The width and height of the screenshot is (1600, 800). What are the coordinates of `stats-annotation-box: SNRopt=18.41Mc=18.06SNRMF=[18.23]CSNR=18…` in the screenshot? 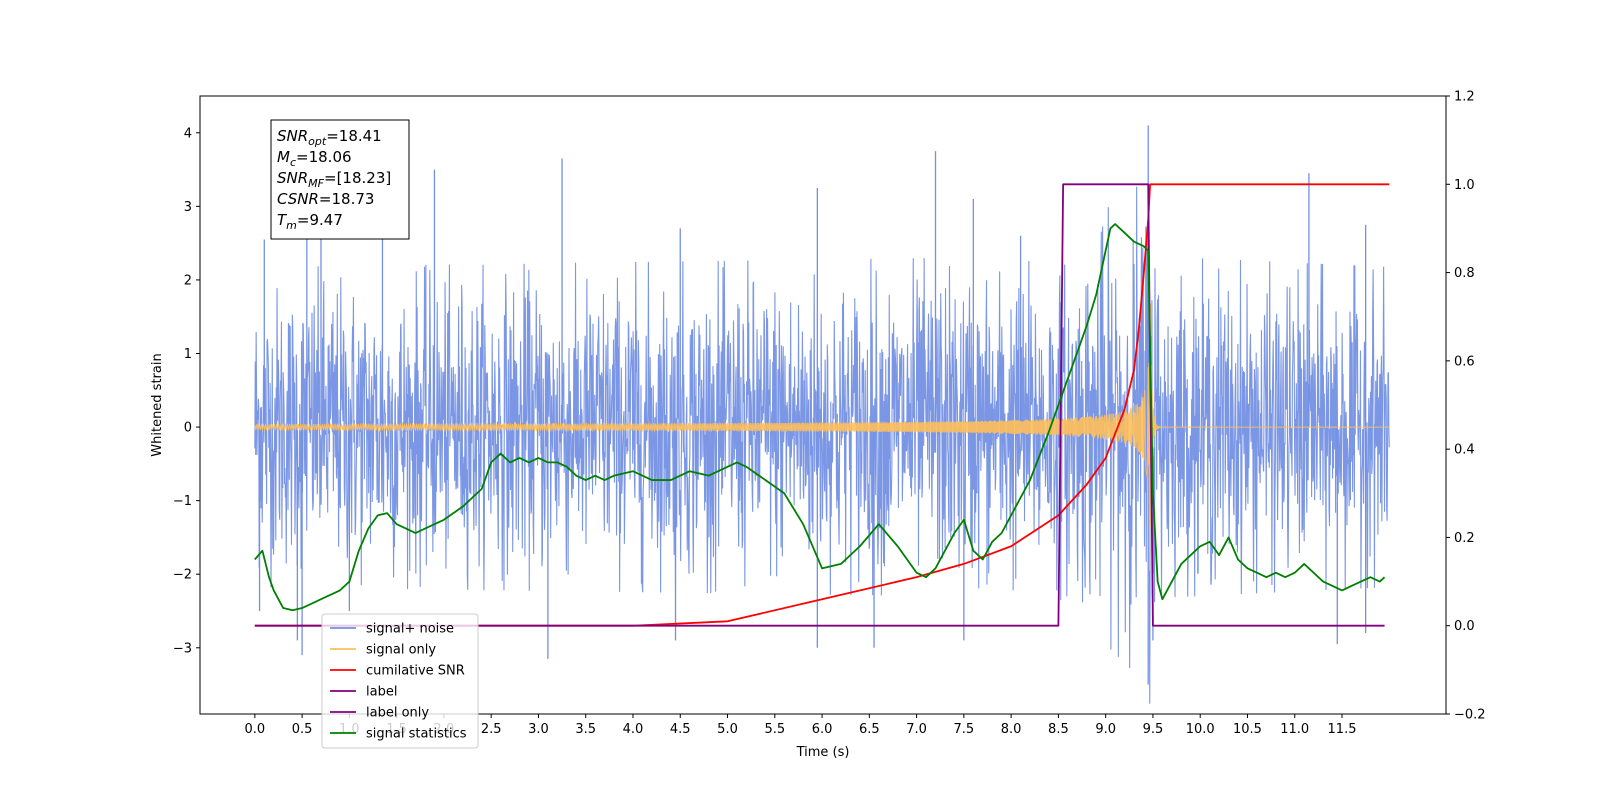 It's located at (340, 179).